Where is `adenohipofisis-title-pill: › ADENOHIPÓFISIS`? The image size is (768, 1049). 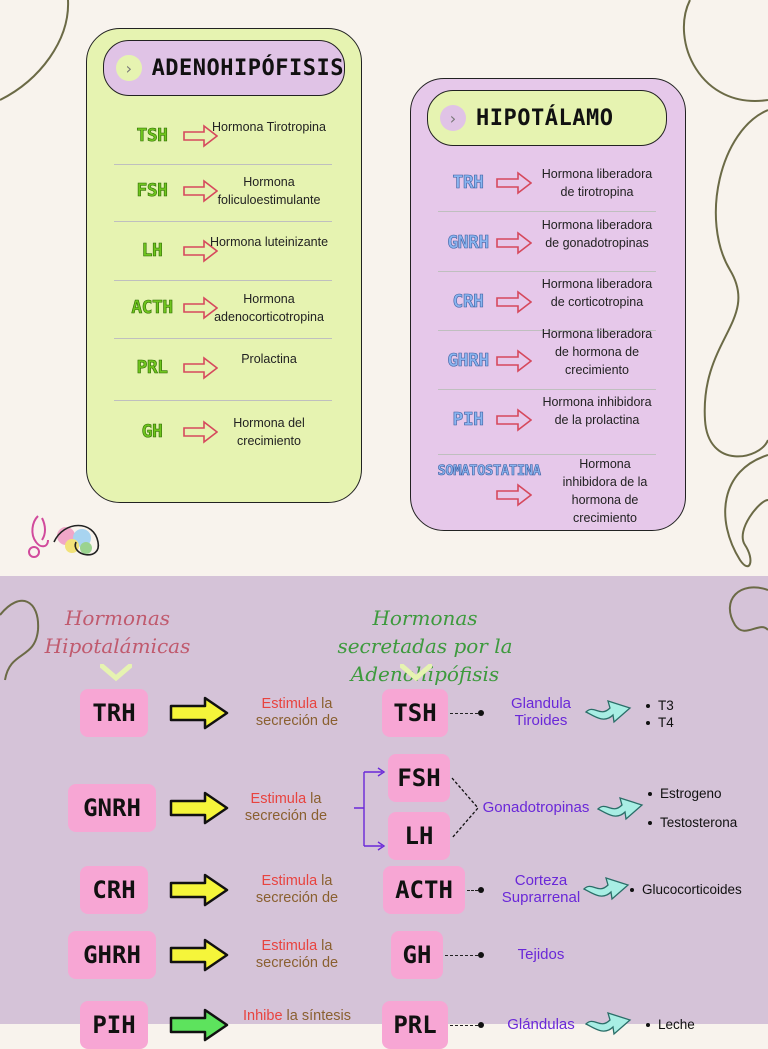
adenohipofisis-title-pill: › ADENOHIPÓFISIS is located at coordinates (224, 68).